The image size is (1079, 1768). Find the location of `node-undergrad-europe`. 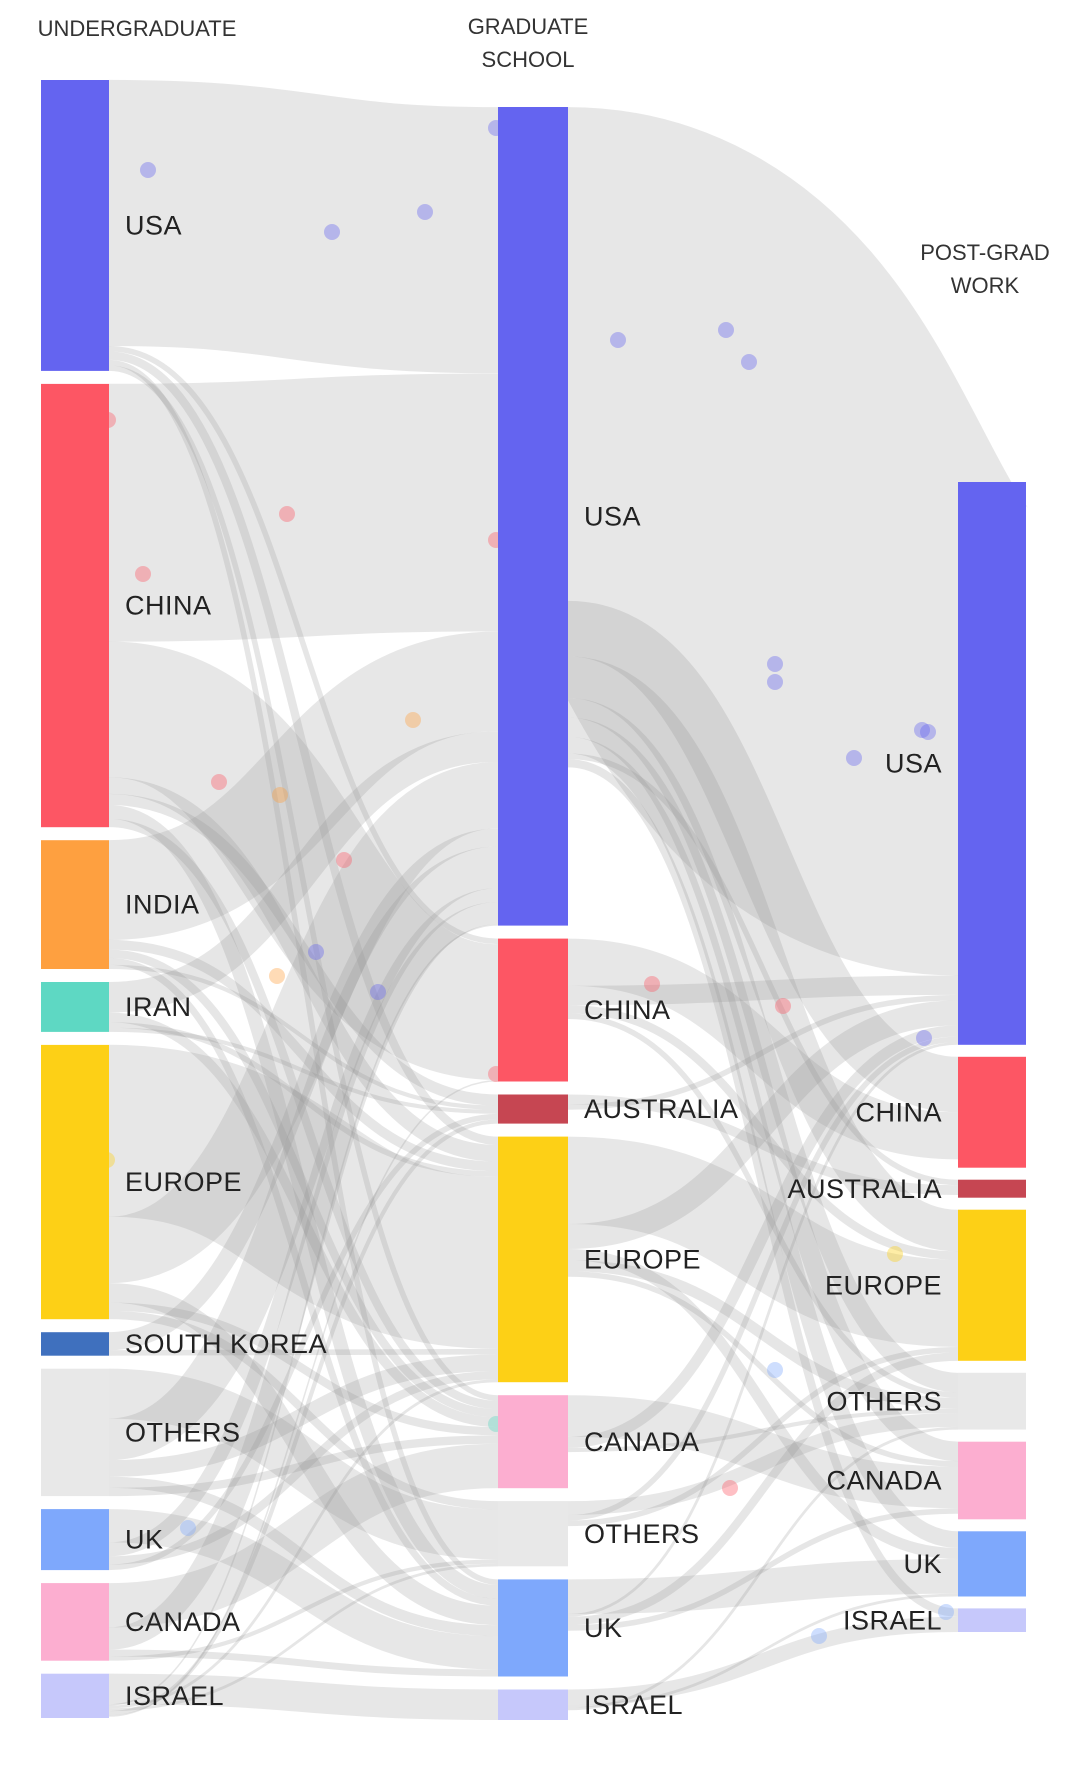

node-undergrad-europe is located at coordinates (75, 1182).